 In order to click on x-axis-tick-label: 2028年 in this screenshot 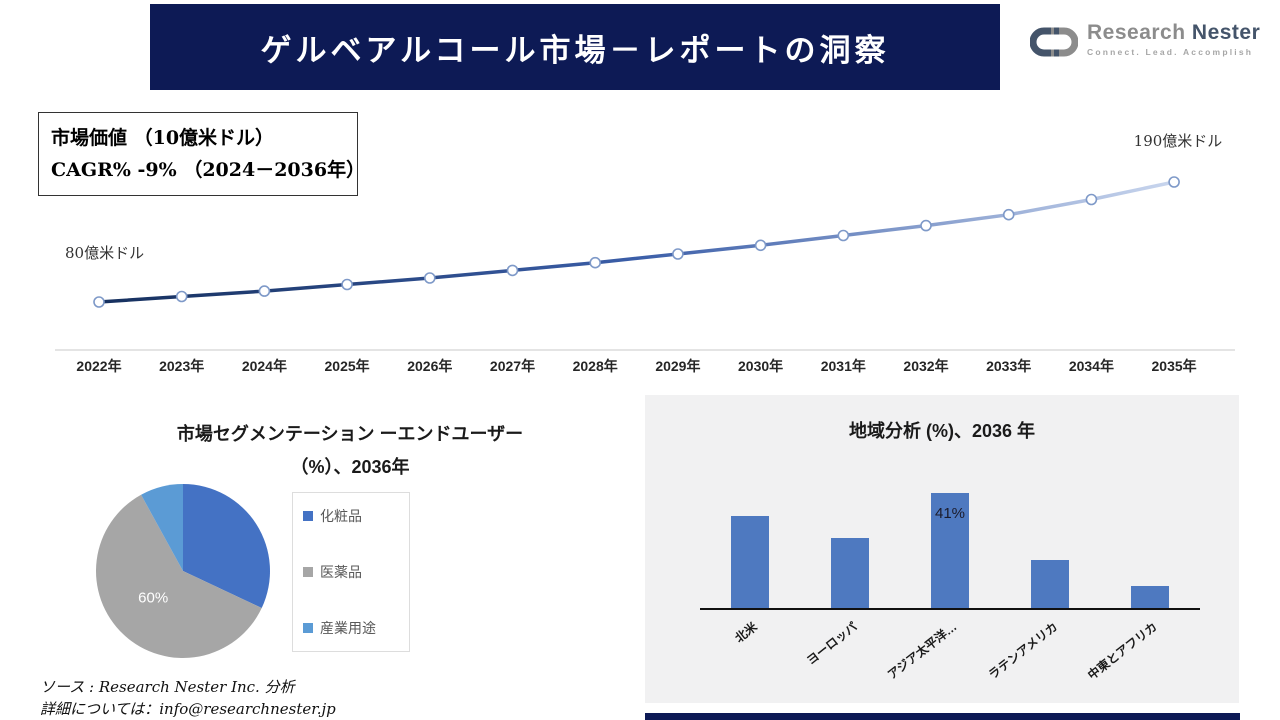, I will do `click(595, 366)`.